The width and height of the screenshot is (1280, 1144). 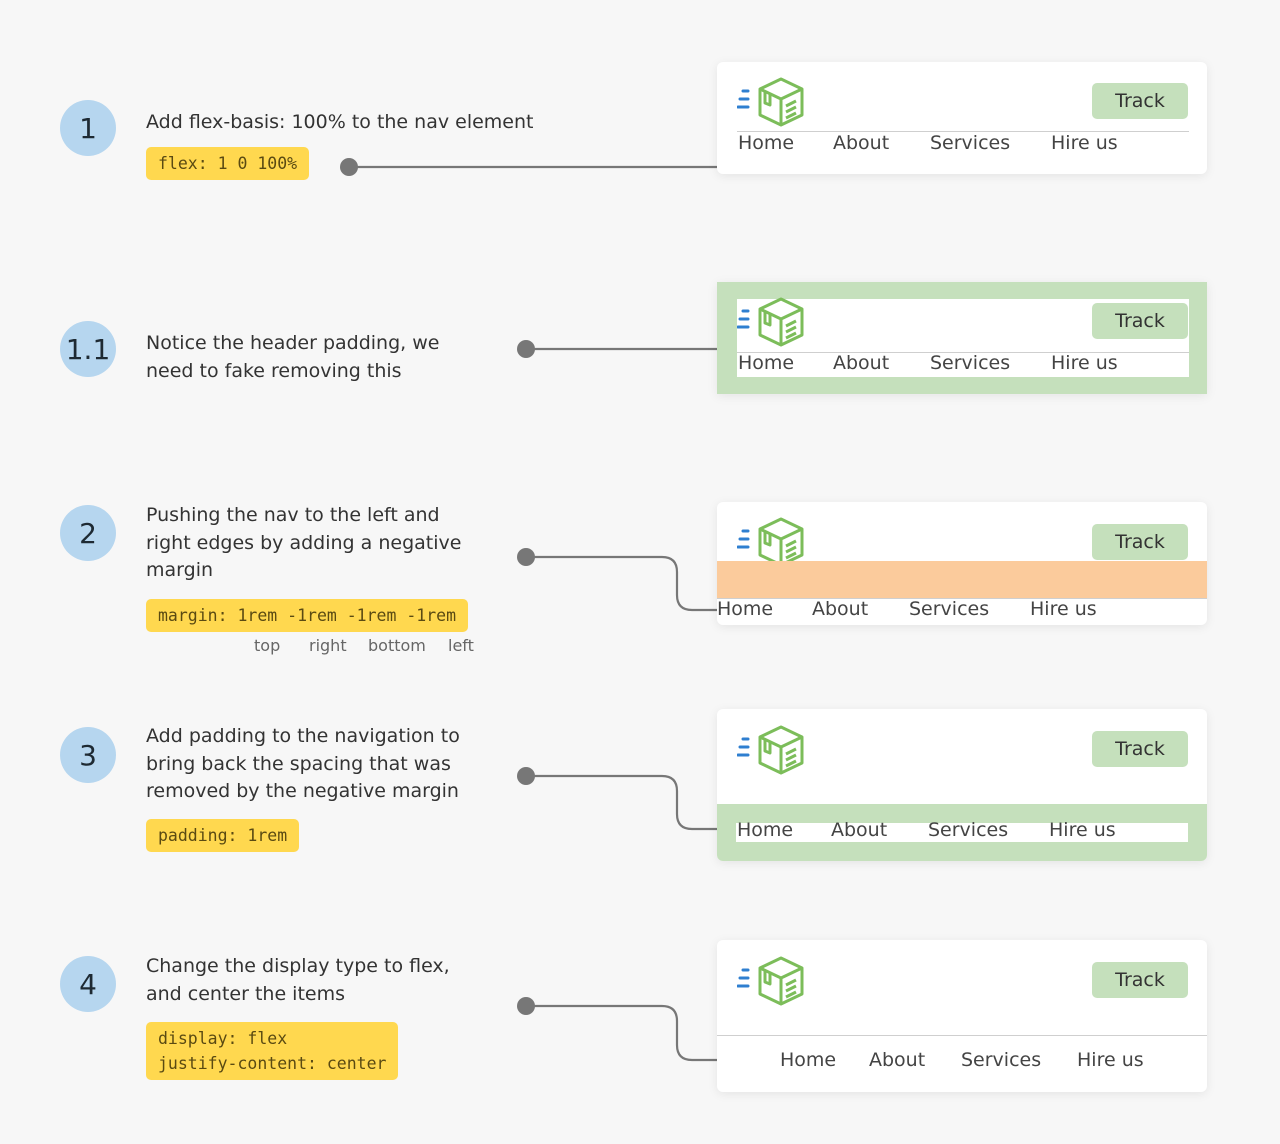 I want to click on step-number-2: 2, so click(x=88, y=533).